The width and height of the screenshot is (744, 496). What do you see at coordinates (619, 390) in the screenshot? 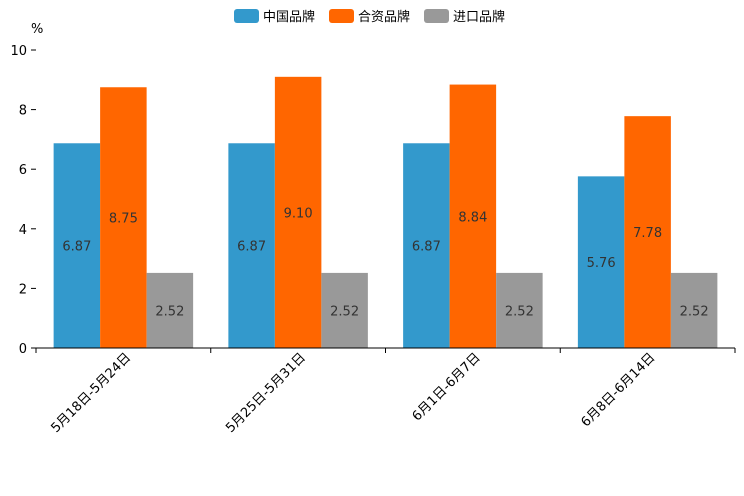
I see `x-tick-label: 6月8日-6月14日` at bounding box center [619, 390].